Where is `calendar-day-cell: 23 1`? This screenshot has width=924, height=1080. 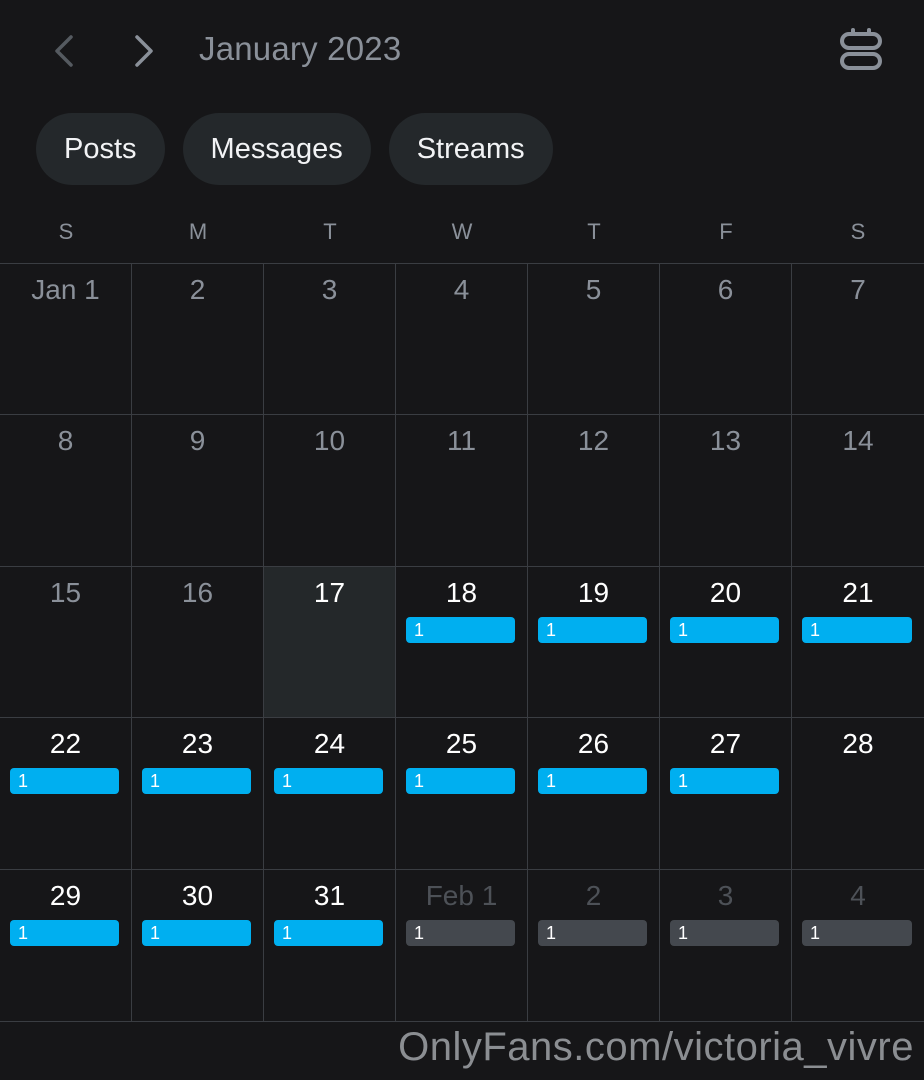 calendar-day-cell: 23 1 is located at coordinates (198, 794).